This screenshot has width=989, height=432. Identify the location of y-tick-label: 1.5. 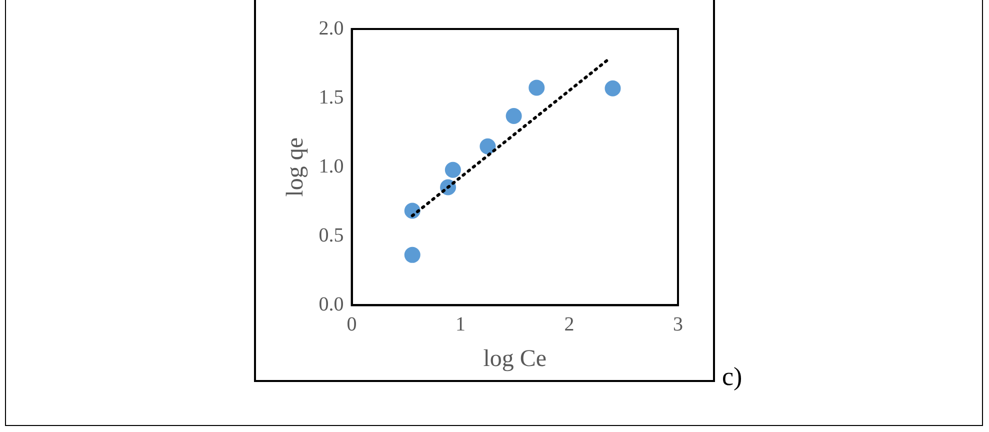
(331, 97).